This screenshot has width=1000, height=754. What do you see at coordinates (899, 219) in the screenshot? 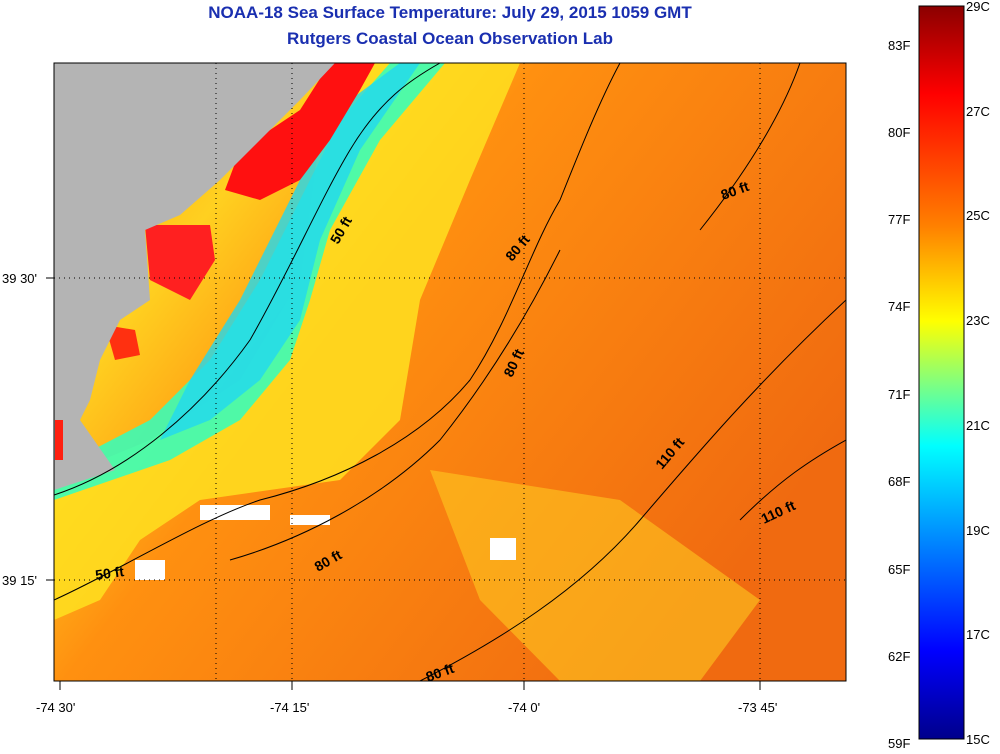
I see `colorbar-f-label: 77F` at bounding box center [899, 219].